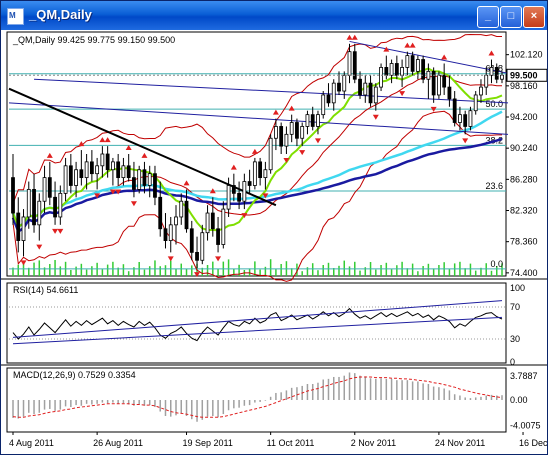  What do you see at coordinates (74, 375) in the screenshot?
I see `macd-header: MACD(12,26,9) 0.7529 0.3354` at bounding box center [74, 375].